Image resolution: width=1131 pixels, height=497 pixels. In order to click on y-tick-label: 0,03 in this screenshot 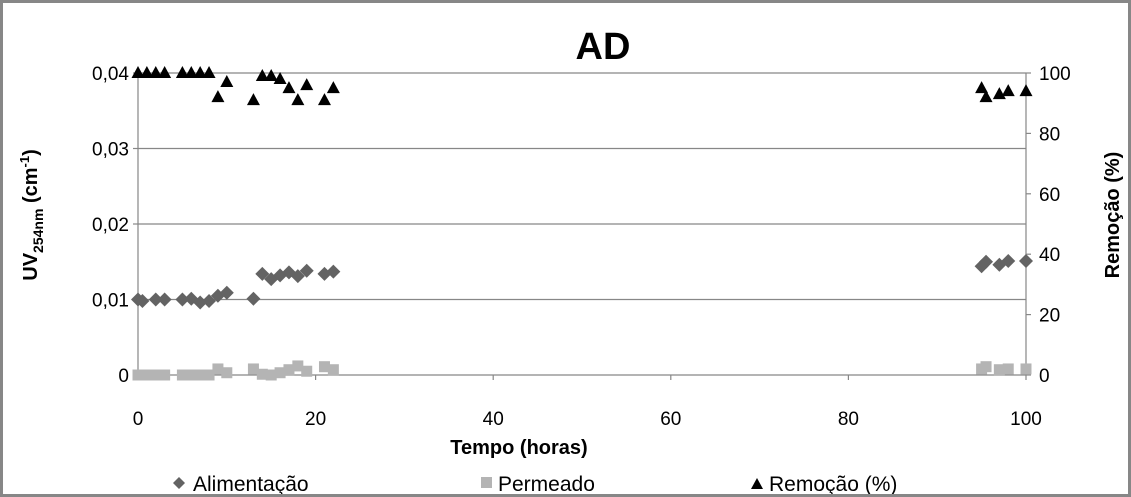, I will do `click(110, 150)`.